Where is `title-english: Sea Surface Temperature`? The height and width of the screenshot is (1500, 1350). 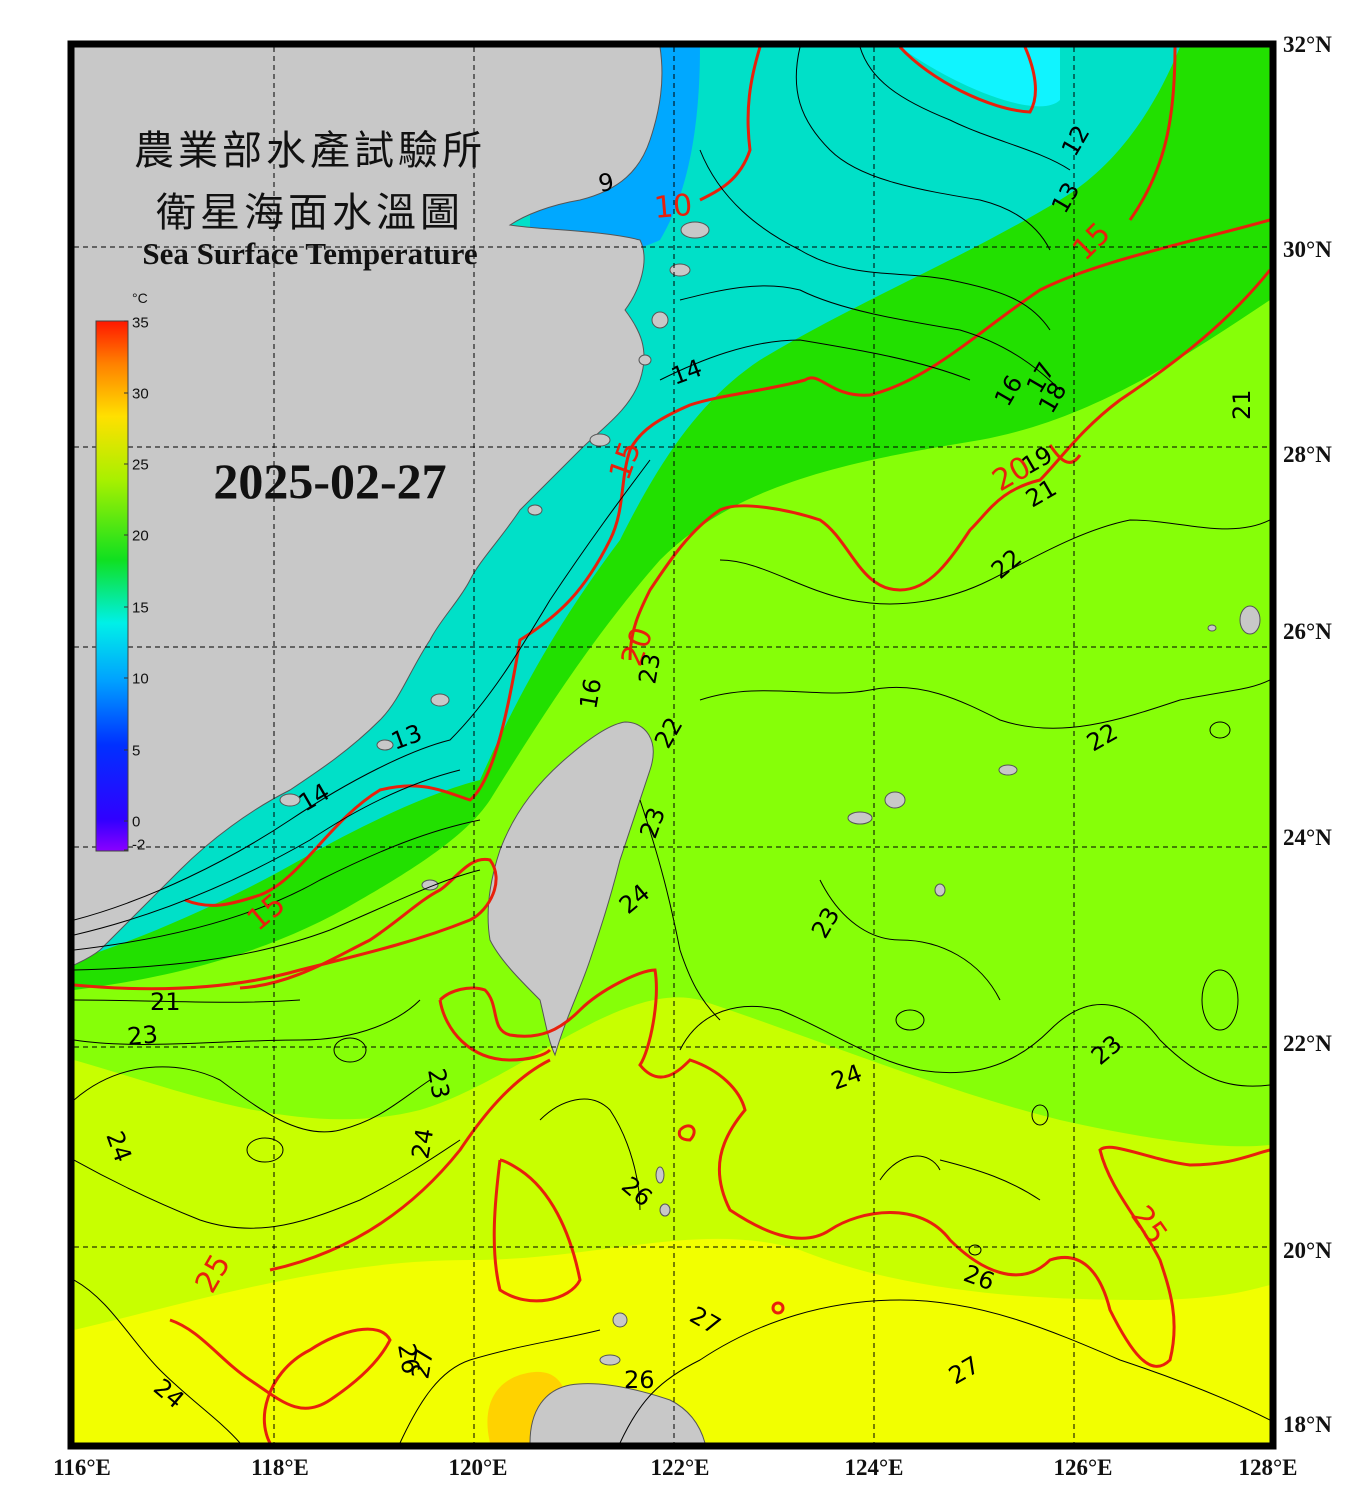
title-english: Sea Surface Temperature is located at coordinates (310, 253).